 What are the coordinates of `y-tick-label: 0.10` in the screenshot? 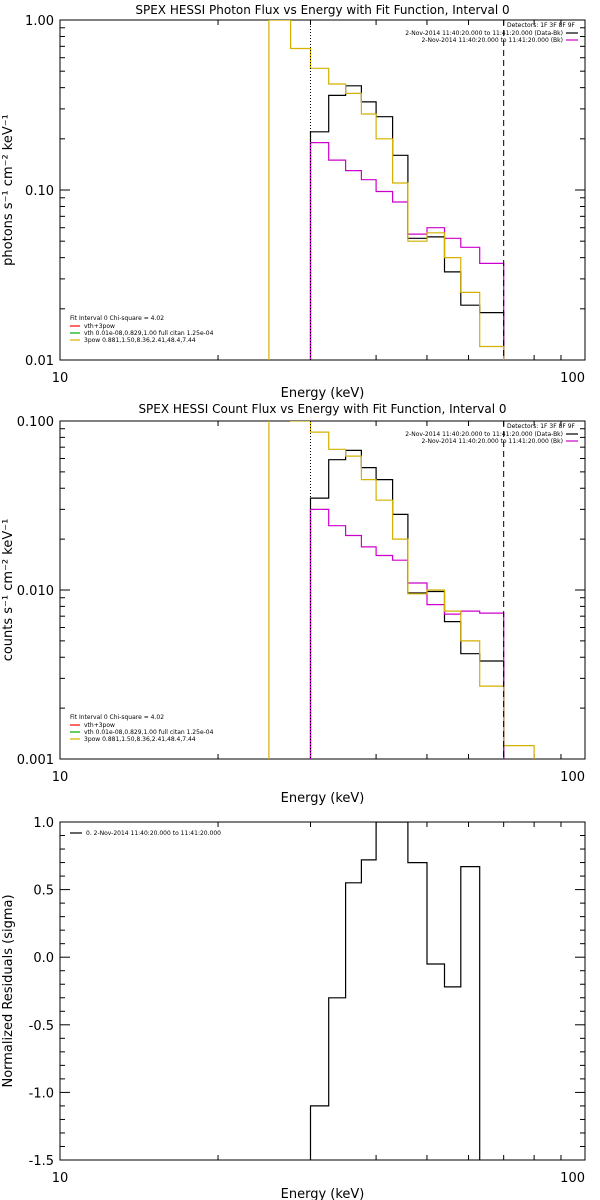 It's located at (39, 191).